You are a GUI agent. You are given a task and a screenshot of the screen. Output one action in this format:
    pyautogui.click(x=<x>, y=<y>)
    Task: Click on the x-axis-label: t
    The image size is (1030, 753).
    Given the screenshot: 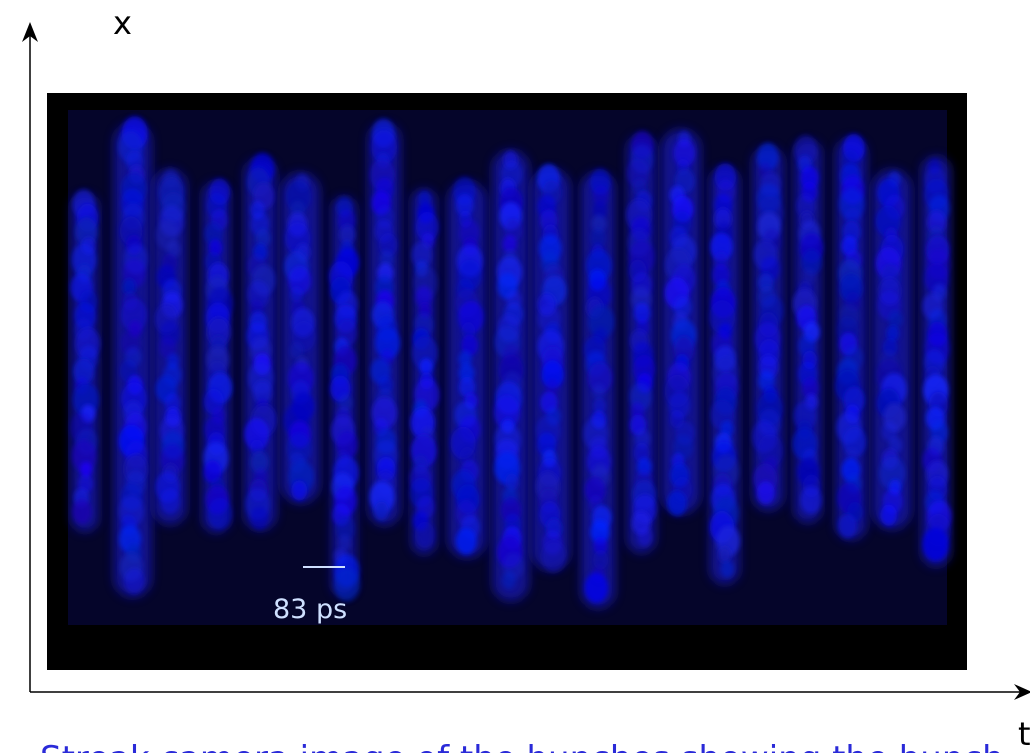 What is the action you would take?
    pyautogui.click(x=1024, y=734)
    